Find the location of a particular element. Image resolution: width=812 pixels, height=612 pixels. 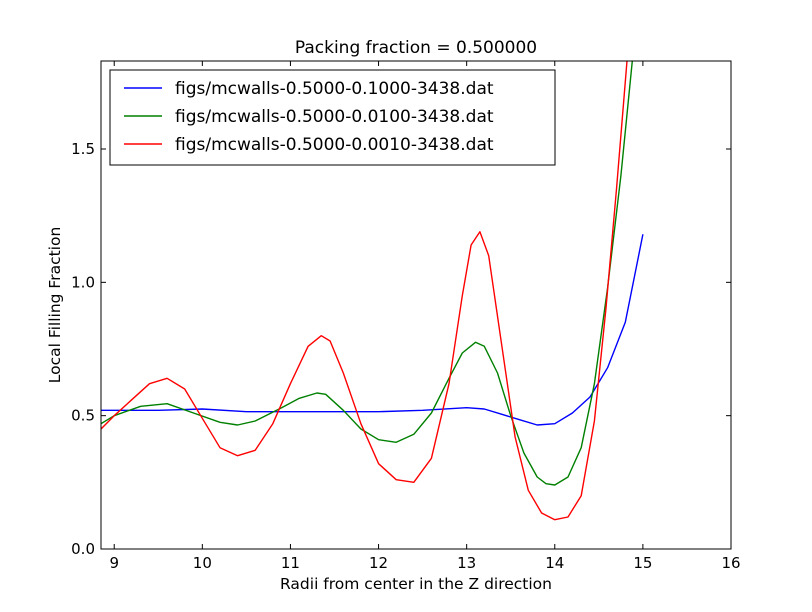

chart-title: Packing fraction = 0.500000 is located at coordinates (416, 48).